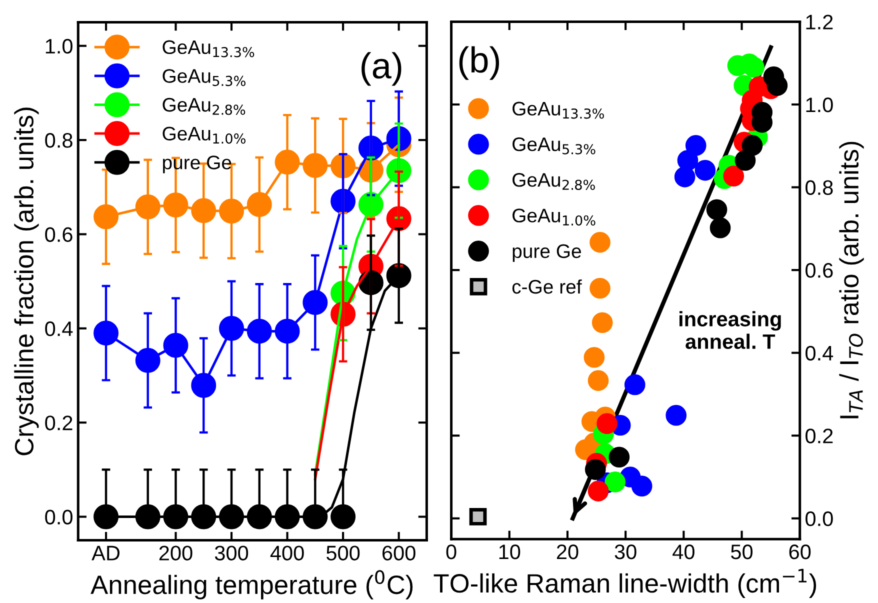  What do you see at coordinates (106, 553) in the screenshot?
I see `x-tick-label: AD` at bounding box center [106, 553].